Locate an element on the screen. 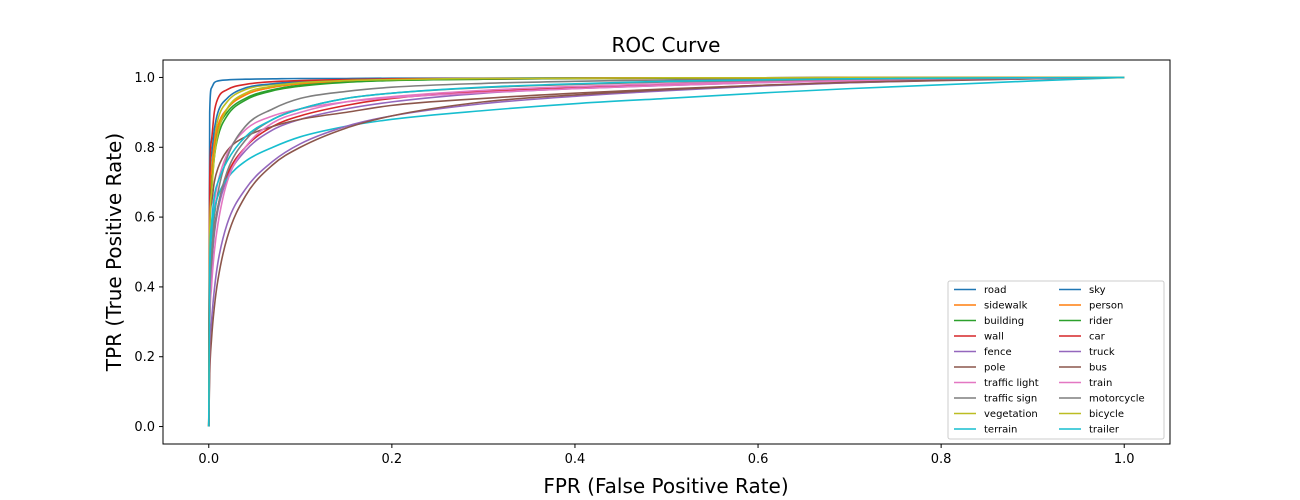 The height and width of the screenshot is (500, 1300). legend-label: motorcycle is located at coordinates (1117, 399).